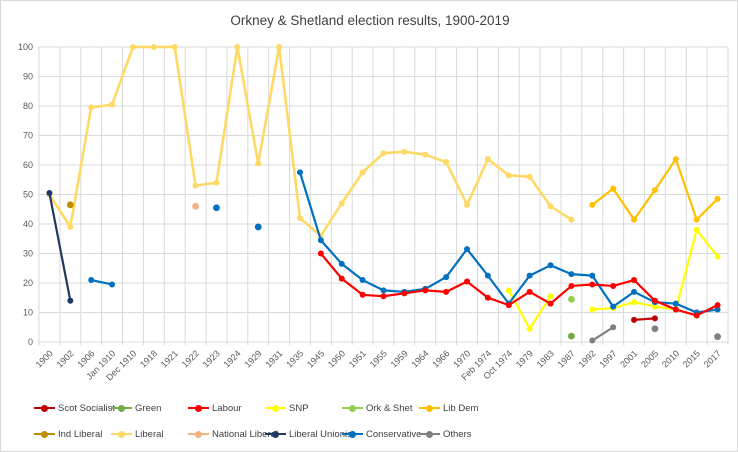 Image resolution: width=738 pixels, height=452 pixels. What do you see at coordinates (28, 136) in the screenshot?
I see `y-axis-label: 70` at bounding box center [28, 136].